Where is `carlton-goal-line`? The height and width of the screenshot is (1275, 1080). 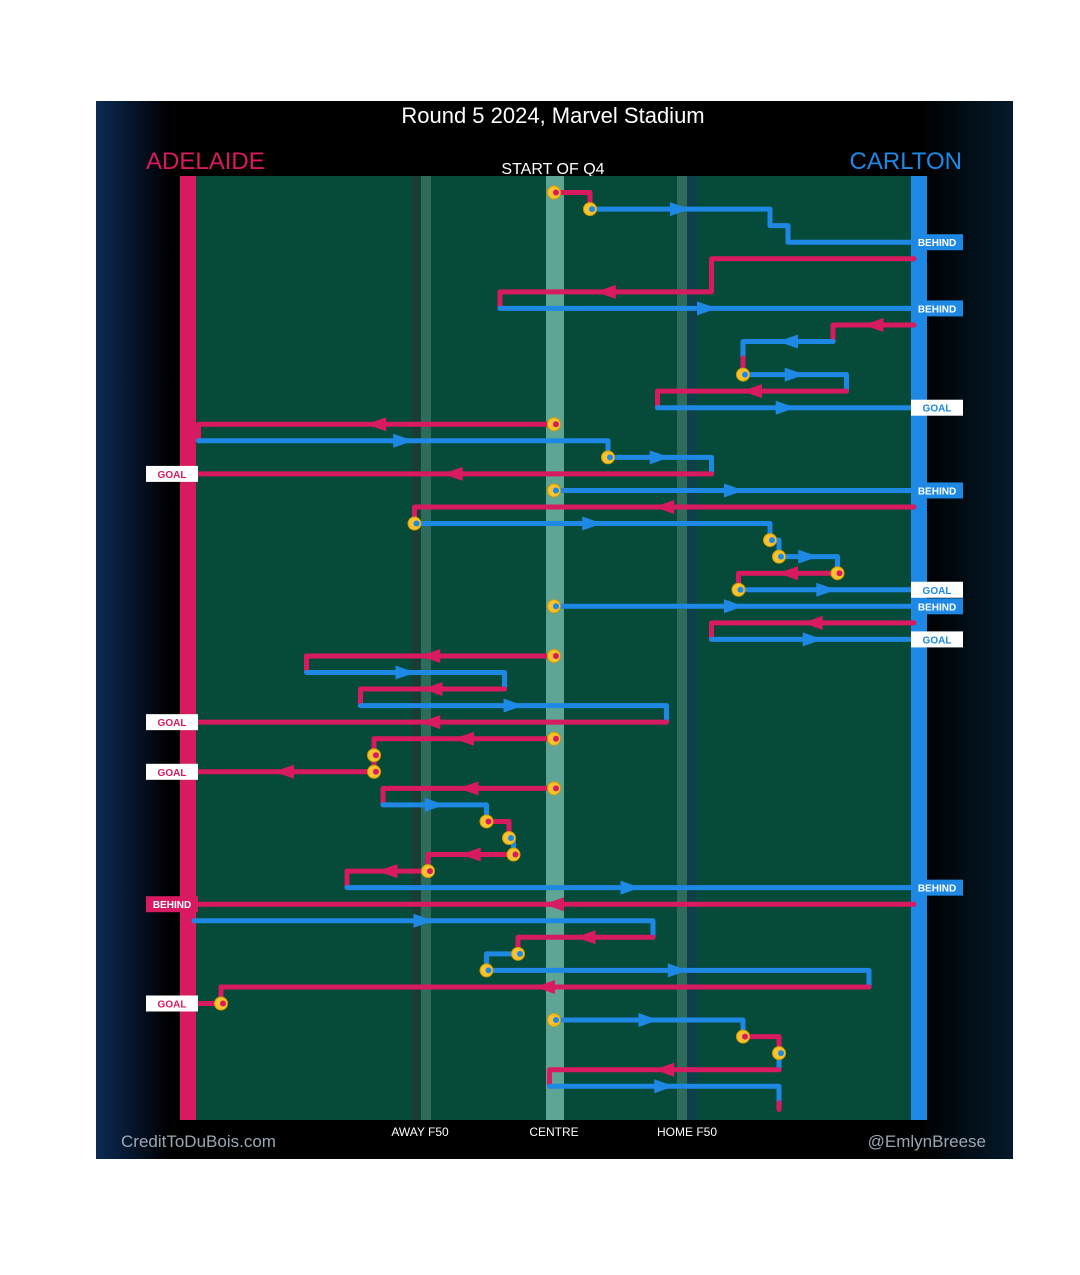
carlton-goal-line is located at coordinates (919, 648).